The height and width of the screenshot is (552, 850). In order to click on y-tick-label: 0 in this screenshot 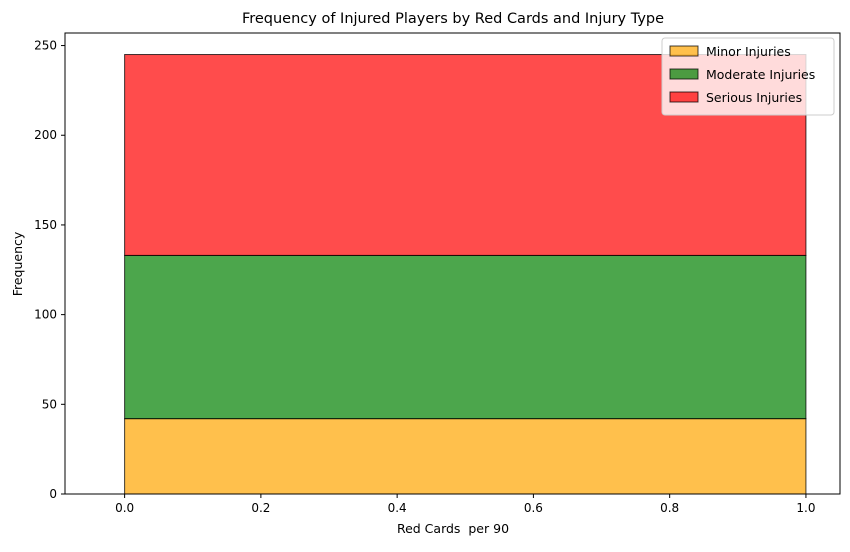, I will do `click(53, 494)`.